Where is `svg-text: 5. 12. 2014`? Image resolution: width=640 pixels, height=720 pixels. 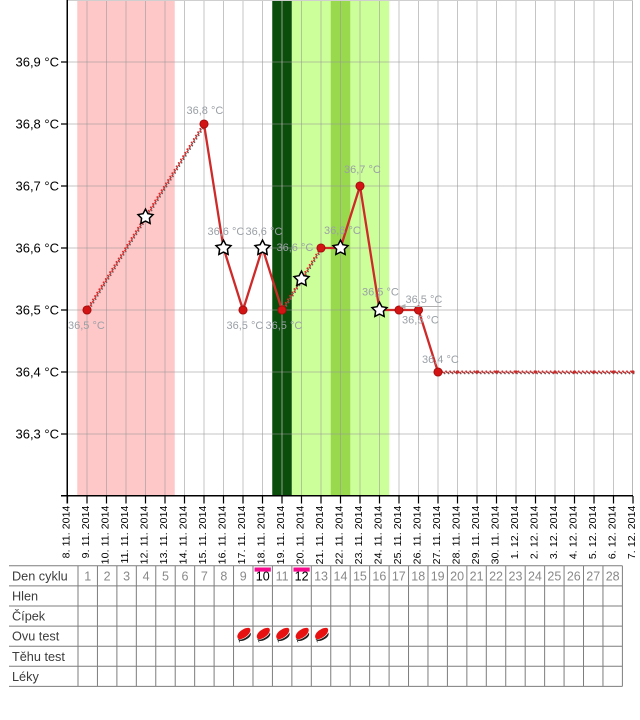 svg-text: 5. 12. 2014 is located at coordinates (593, 532).